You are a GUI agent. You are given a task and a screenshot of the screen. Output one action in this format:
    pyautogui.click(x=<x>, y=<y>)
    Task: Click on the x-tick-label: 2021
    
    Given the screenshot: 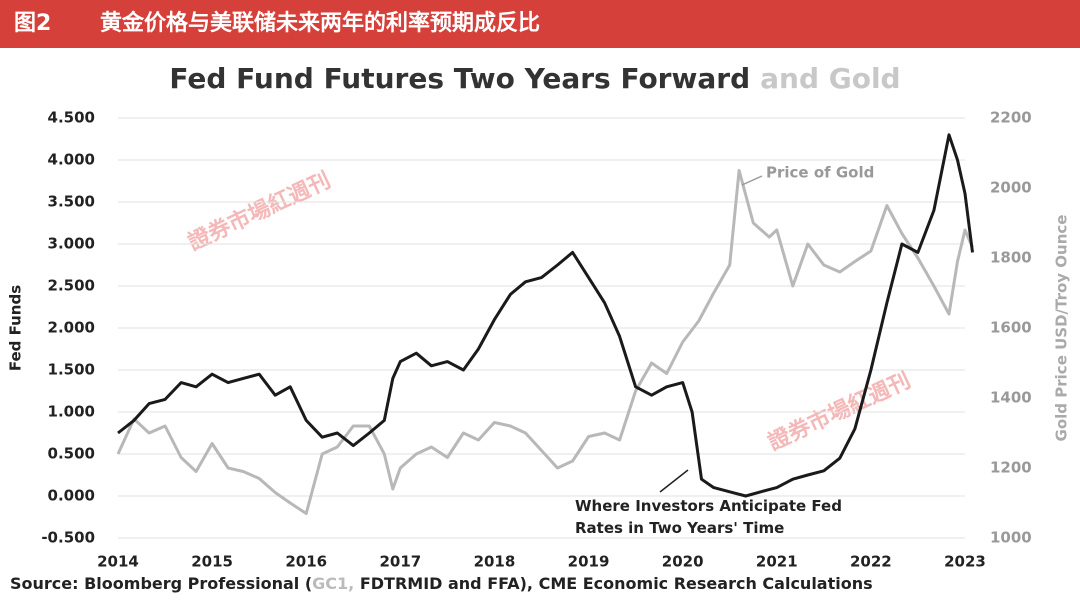 What is the action you would take?
    pyautogui.click(x=777, y=562)
    